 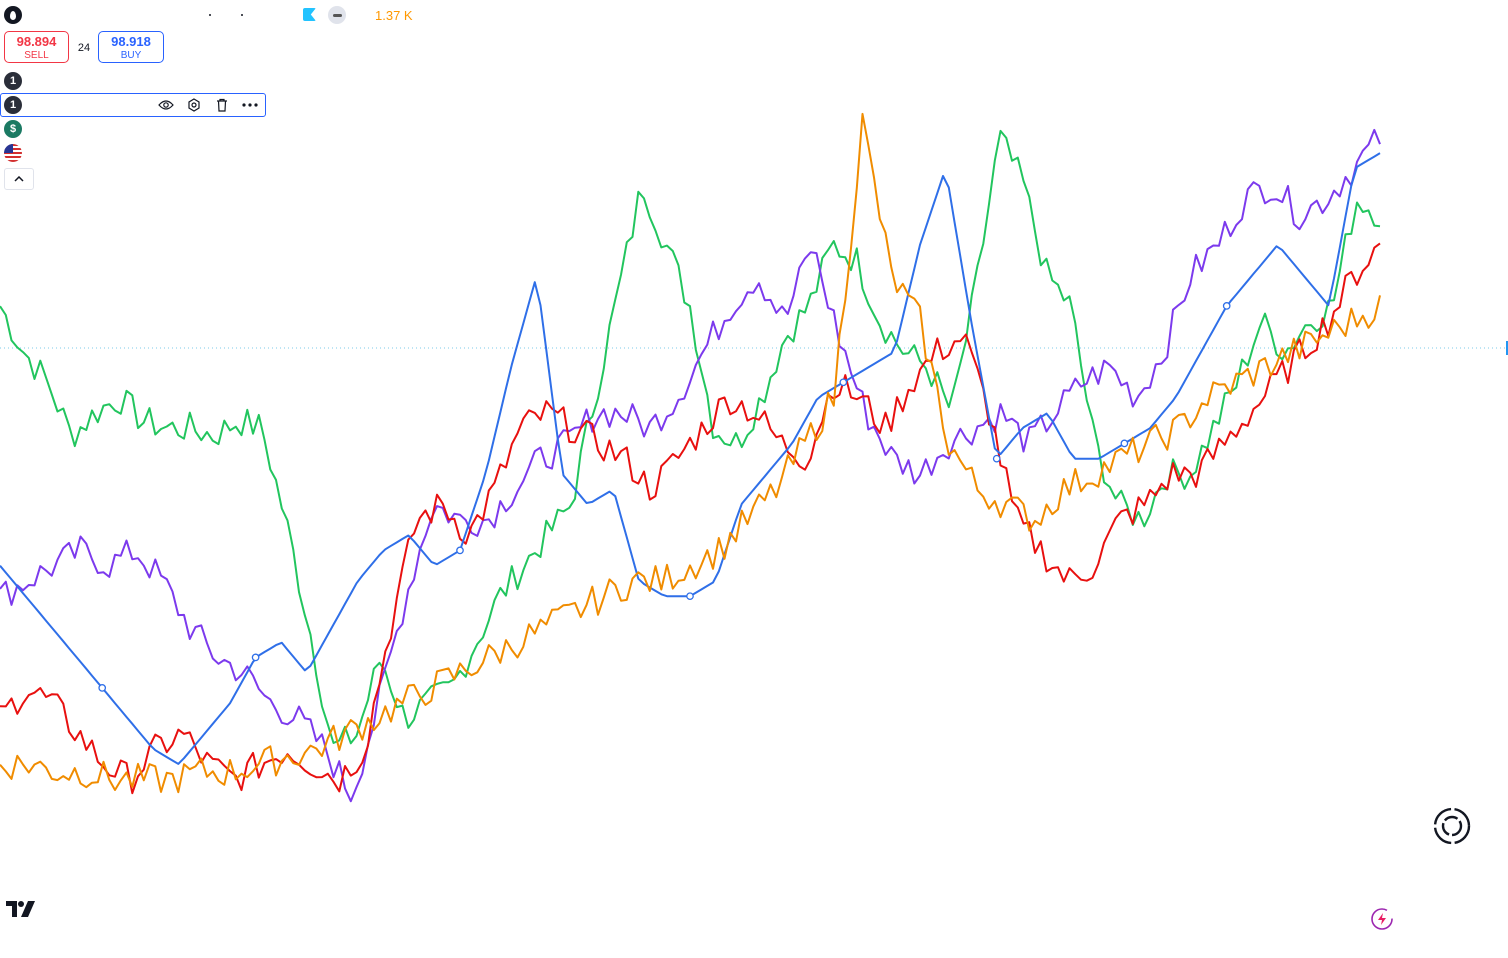 What do you see at coordinates (84, 48) in the screenshot?
I see `spread-value: 24` at bounding box center [84, 48].